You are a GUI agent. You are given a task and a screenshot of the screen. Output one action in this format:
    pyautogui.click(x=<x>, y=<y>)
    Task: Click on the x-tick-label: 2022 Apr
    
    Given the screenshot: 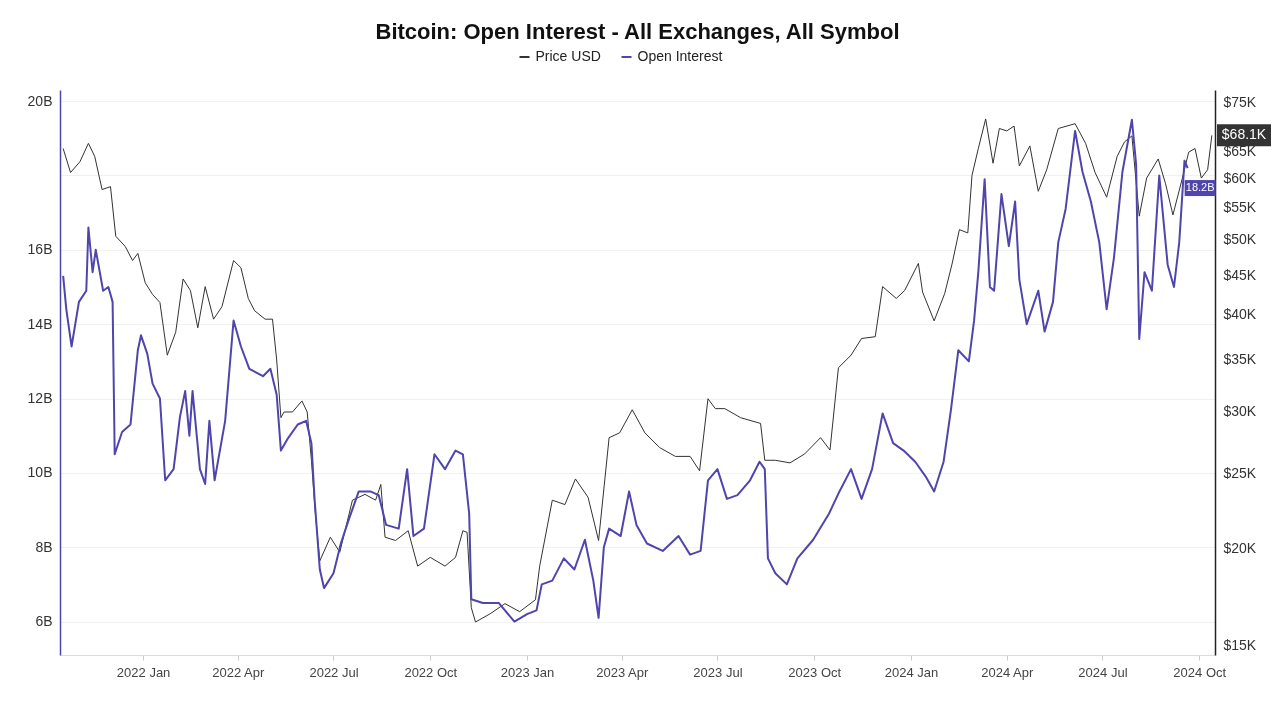 What is the action you would take?
    pyautogui.click(x=238, y=672)
    